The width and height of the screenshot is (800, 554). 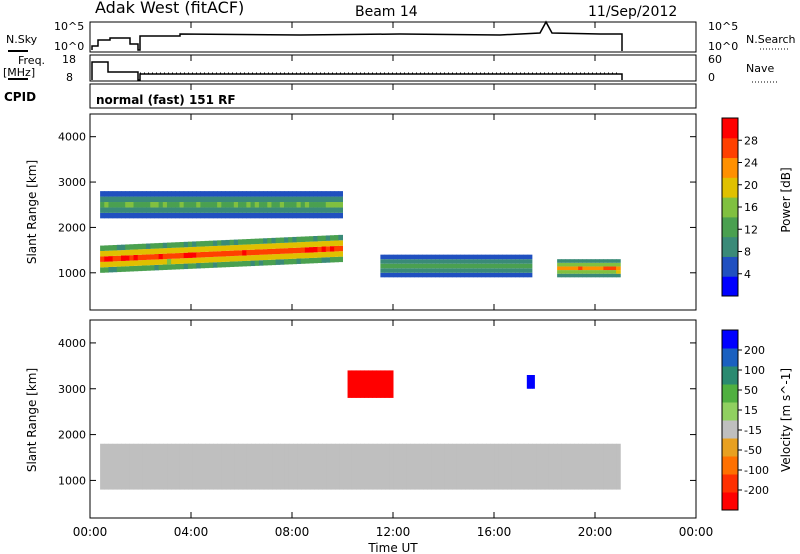 What do you see at coordinates (730, 246) in the screenshot?
I see `power-colorbar-swatch` at bounding box center [730, 246].